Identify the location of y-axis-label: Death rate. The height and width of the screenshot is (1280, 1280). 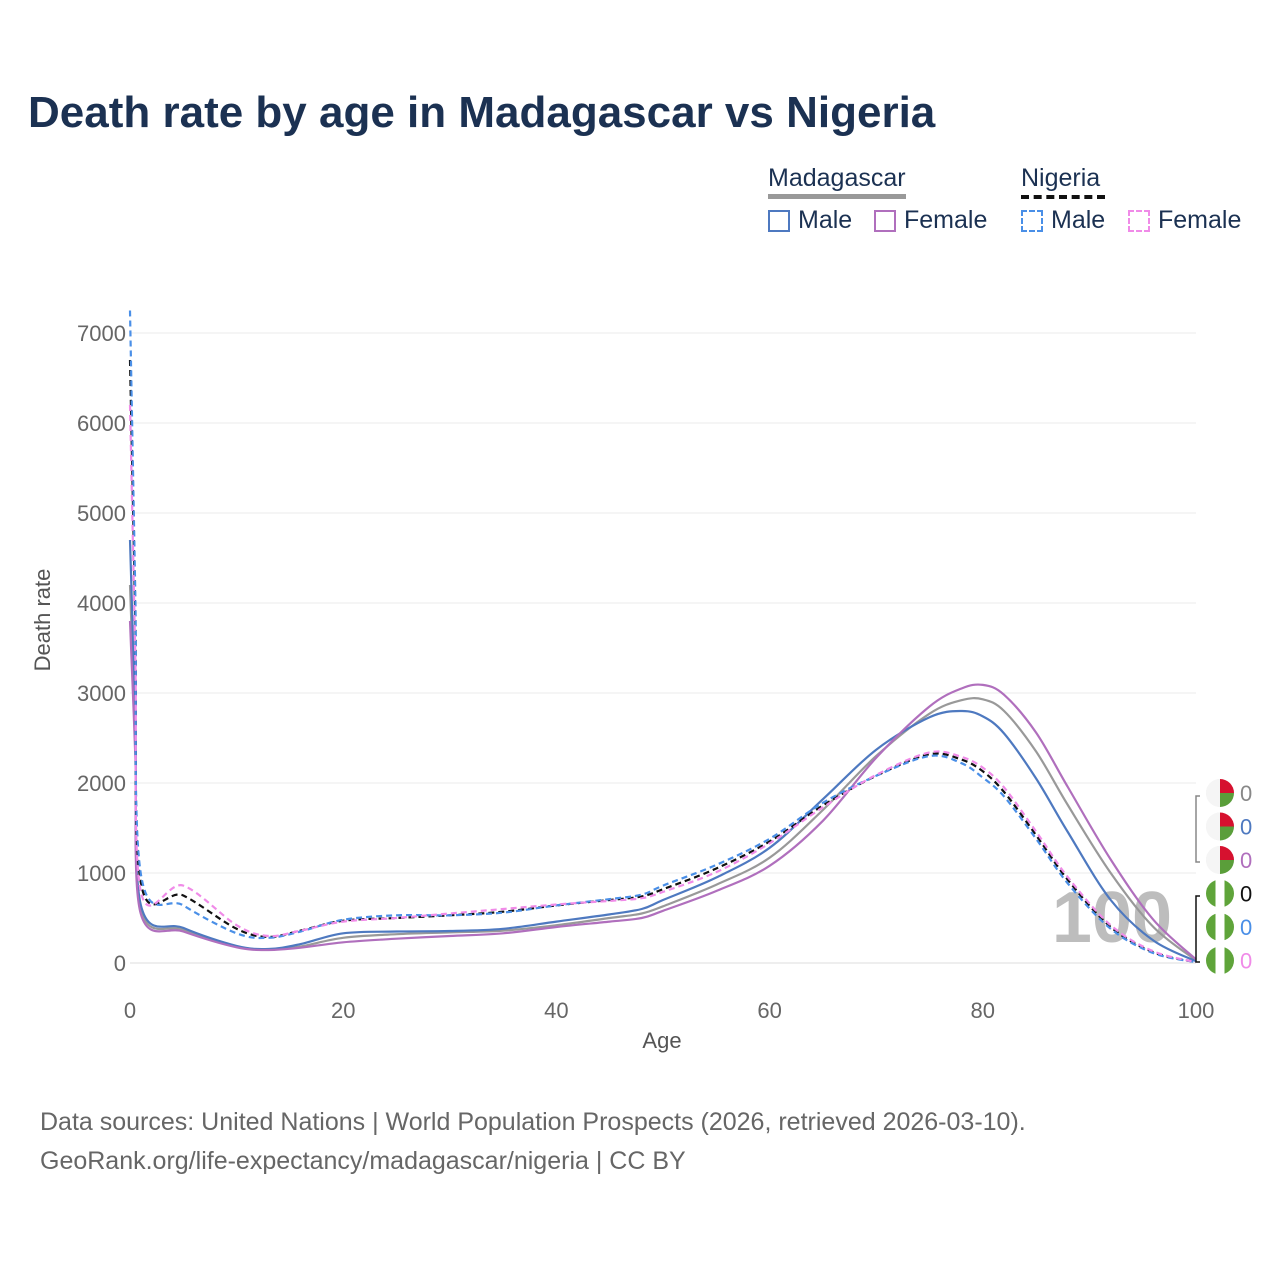
(42, 620).